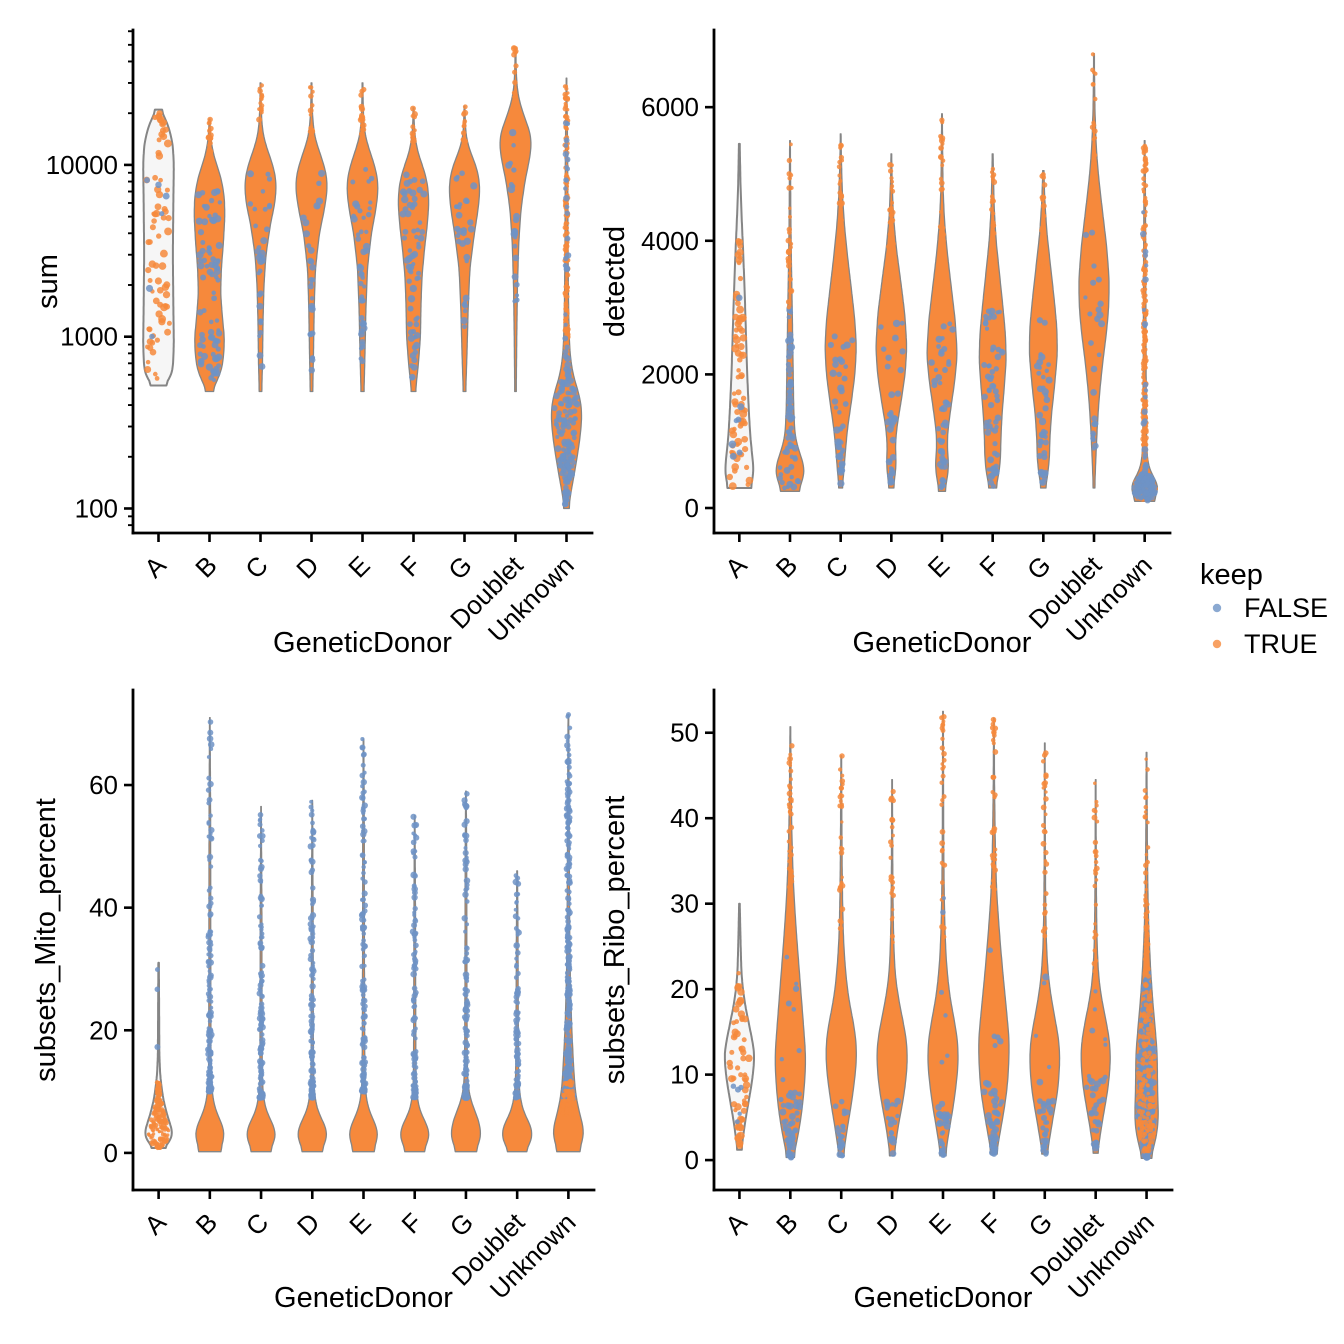  Describe the element at coordinates (1094, 340) in the screenshot. I see `points-detected-Doublet-false` at that location.